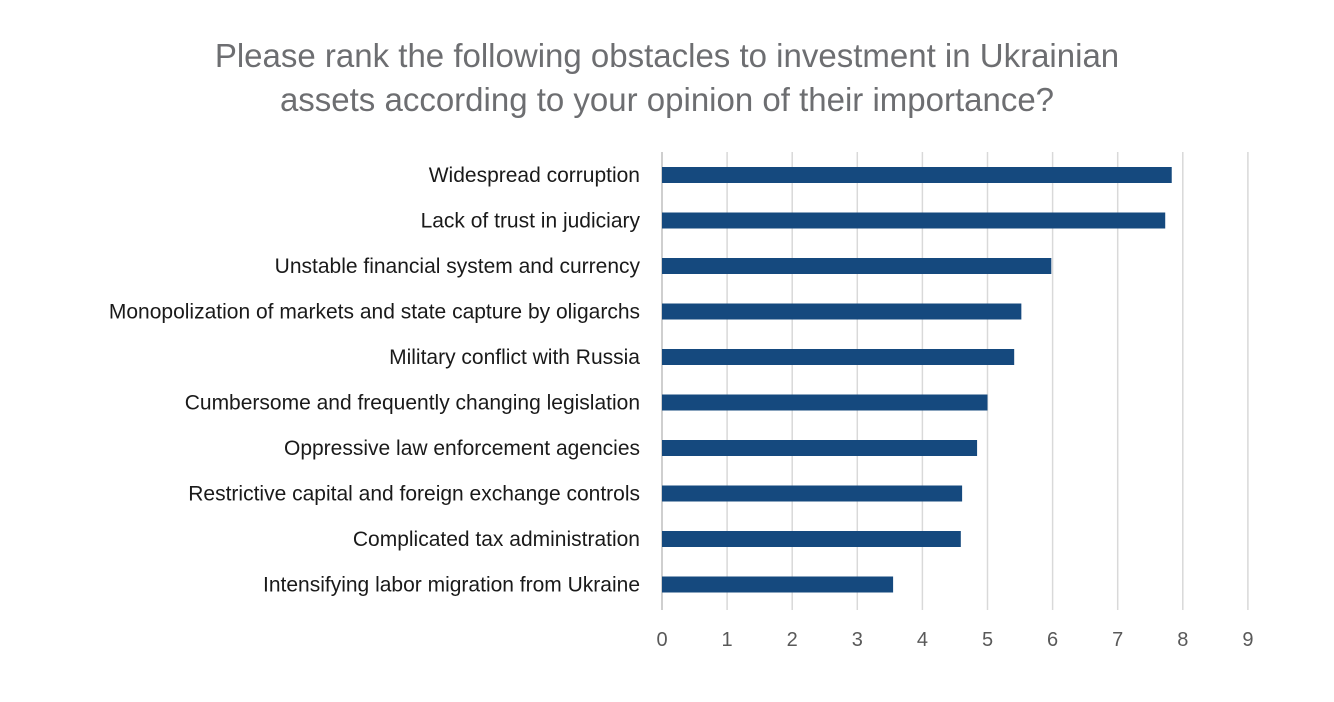  Describe the element at coordinates (661, 640) in the screenshot. I see `x-tick-label-0: 0` at that location.